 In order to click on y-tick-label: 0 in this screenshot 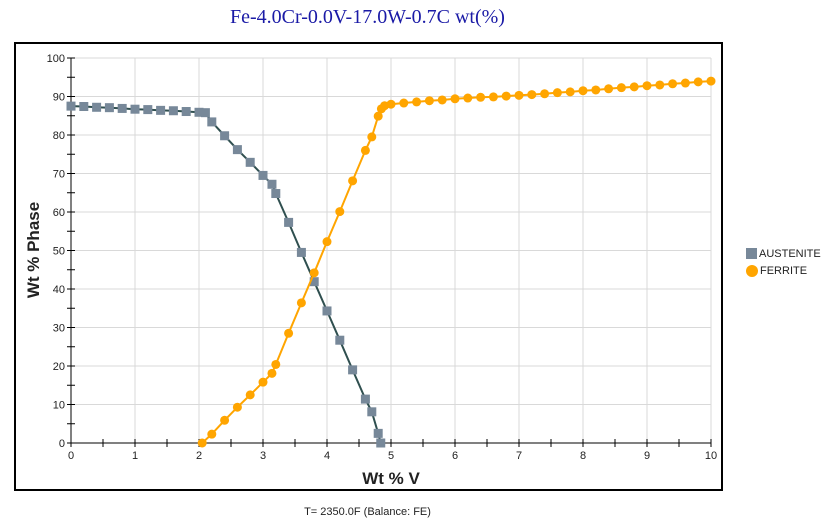, I will do `click(62, 444)`.